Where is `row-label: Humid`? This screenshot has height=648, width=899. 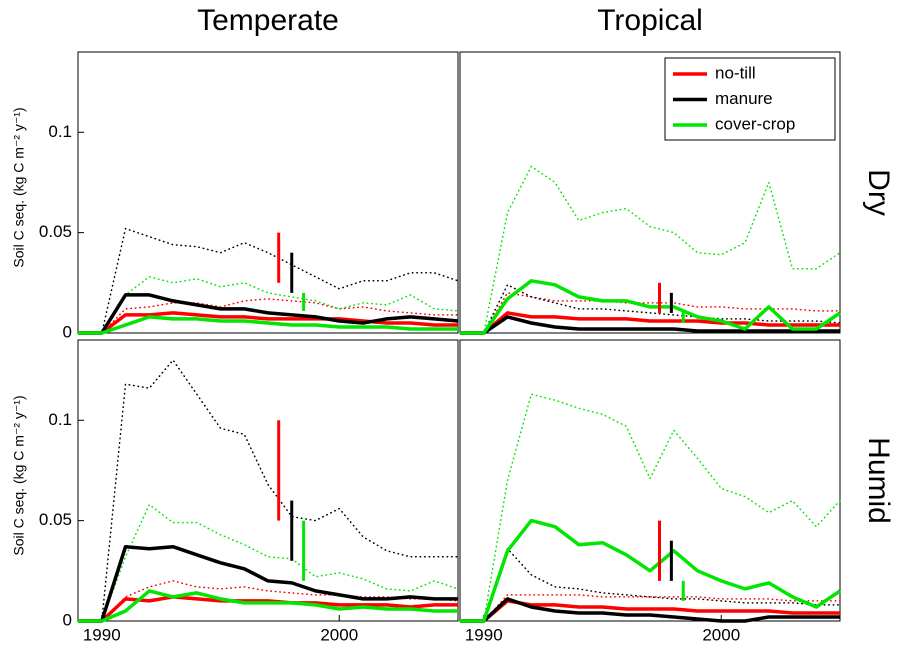
row-label: Humid is located at coordinates (878, 480).